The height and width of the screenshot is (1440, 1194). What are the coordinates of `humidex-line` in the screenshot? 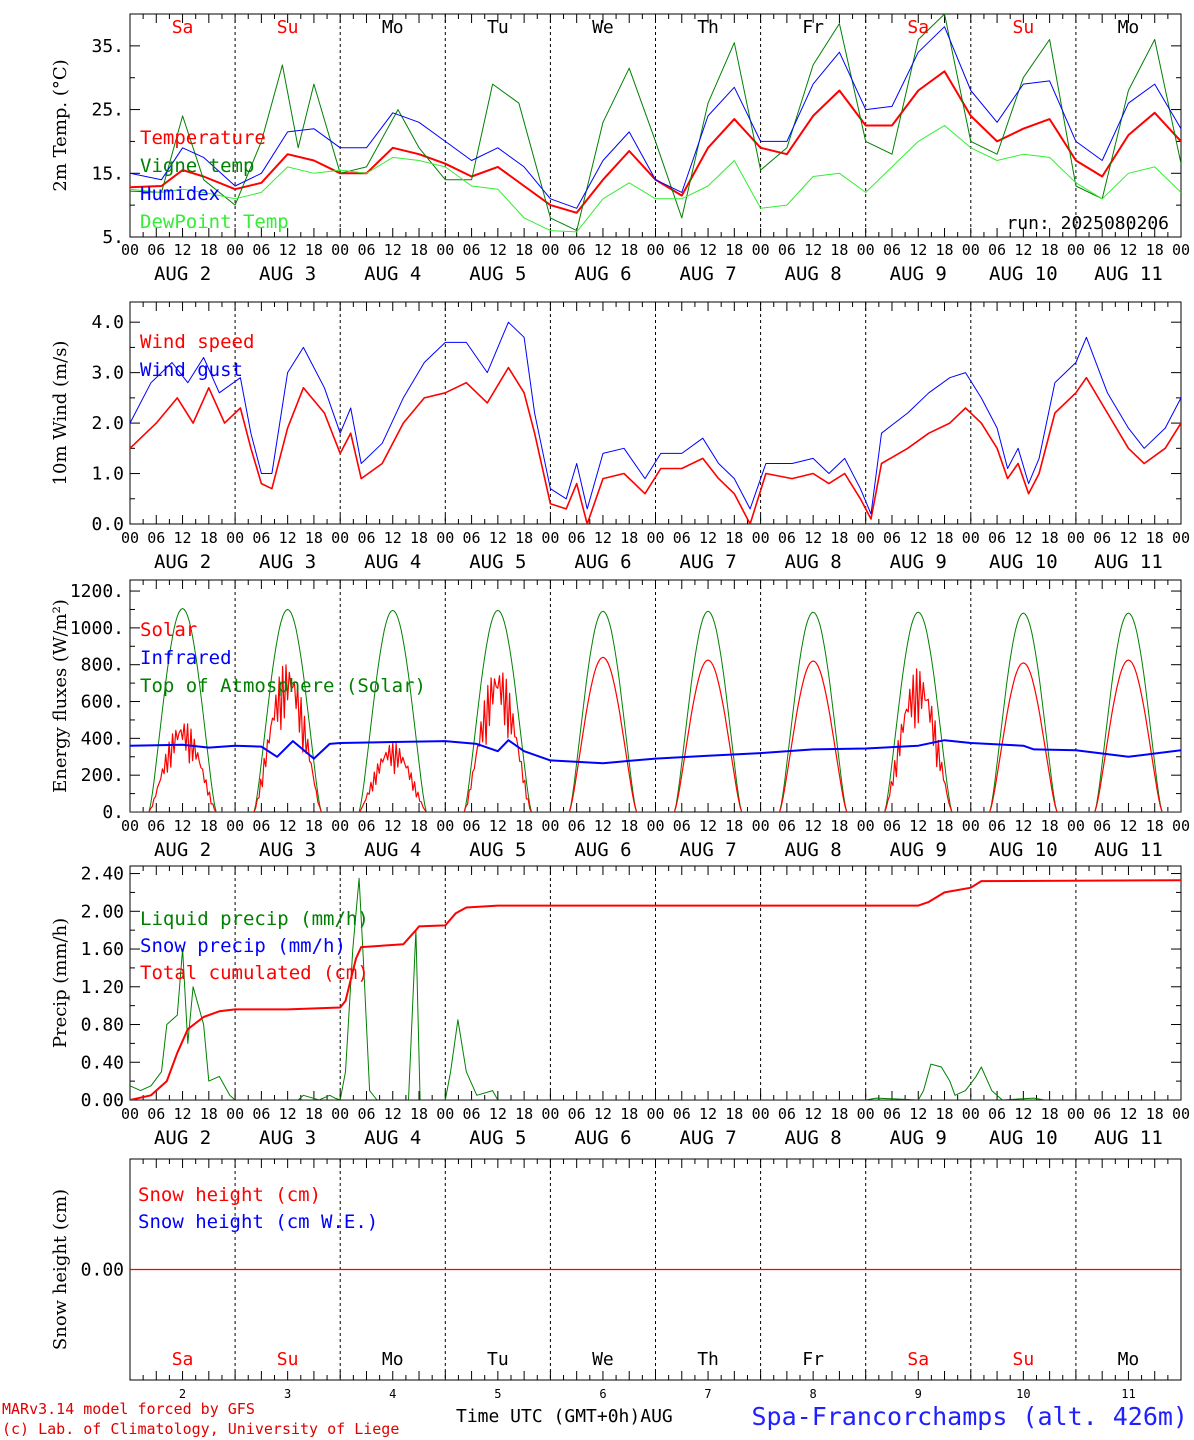 It's located at (655, 117).